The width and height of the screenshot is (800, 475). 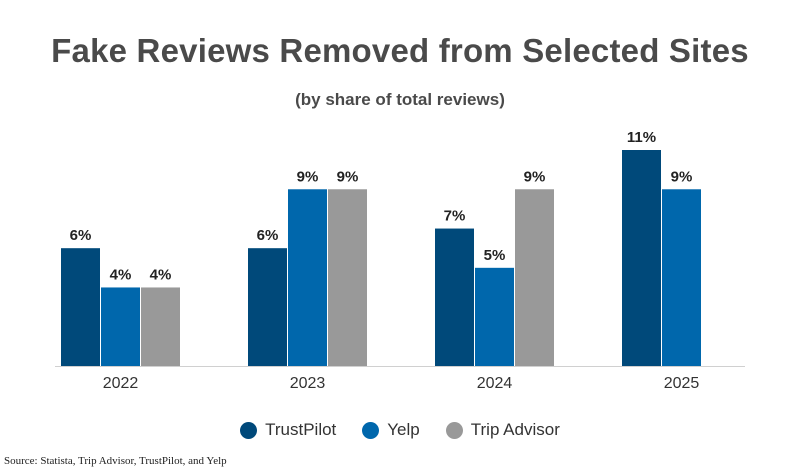 What do you see at coordinates (454, 297) in the screenshot?
I see `bar-trustpilot-2024` at bounding box center [454, 297].